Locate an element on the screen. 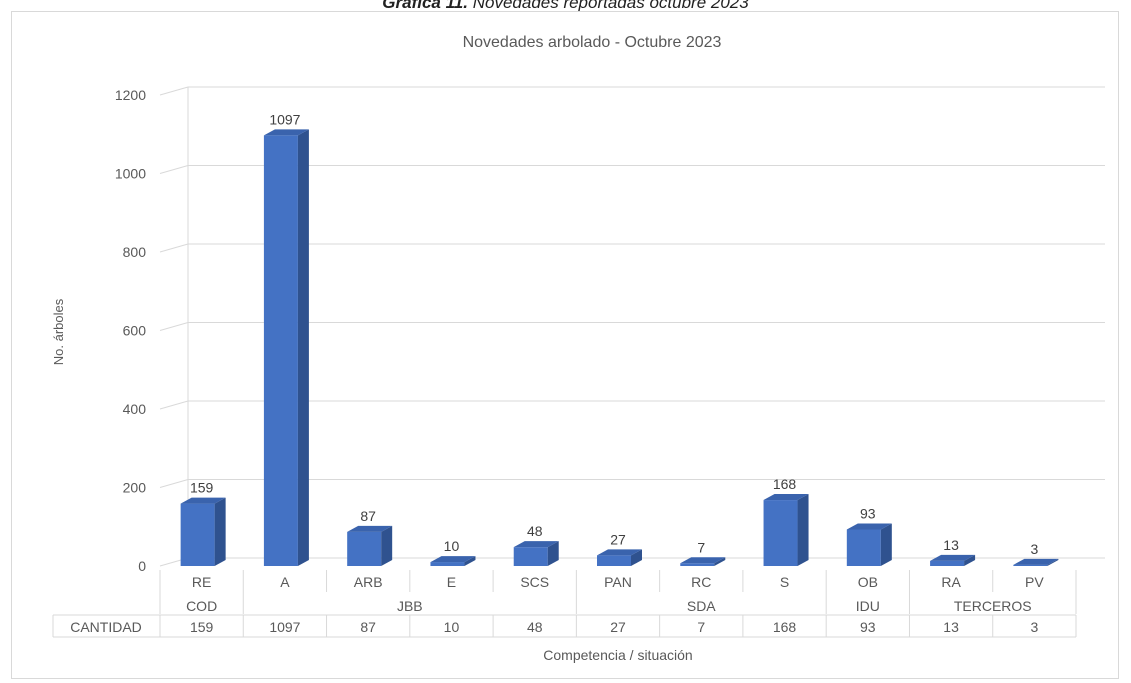  x-tick-label: RC is located at coordinates (701, 582).